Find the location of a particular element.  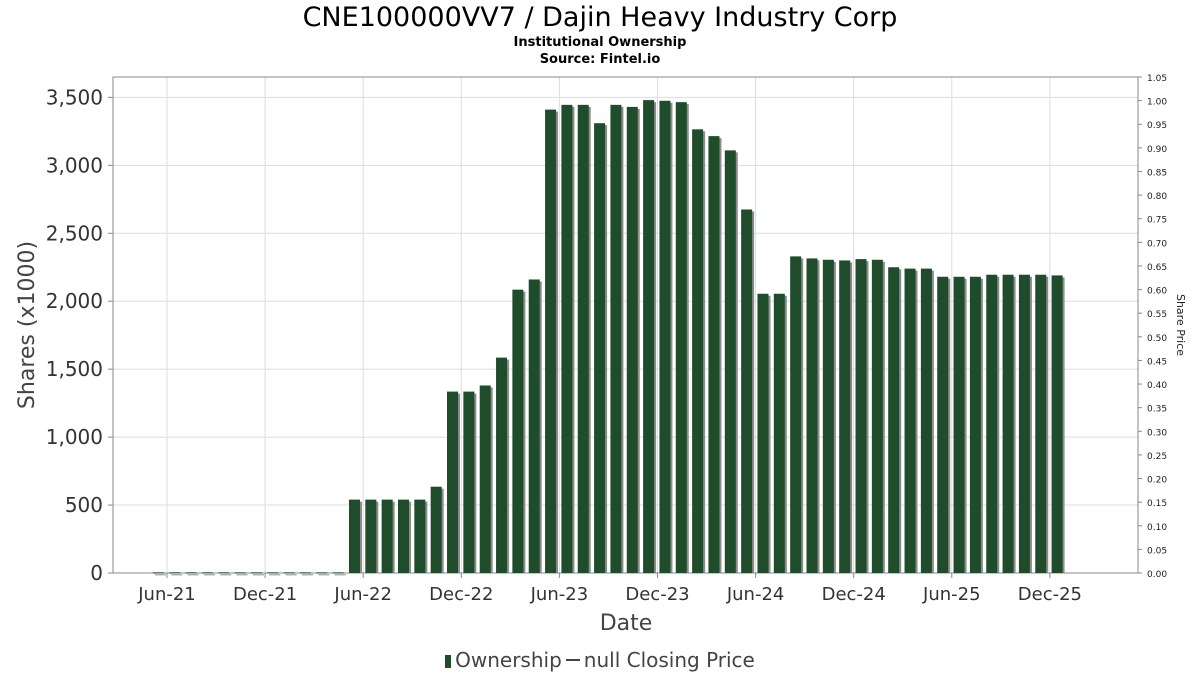

y2-tick-label: 0.35 is located at coordinates (1157, 410).